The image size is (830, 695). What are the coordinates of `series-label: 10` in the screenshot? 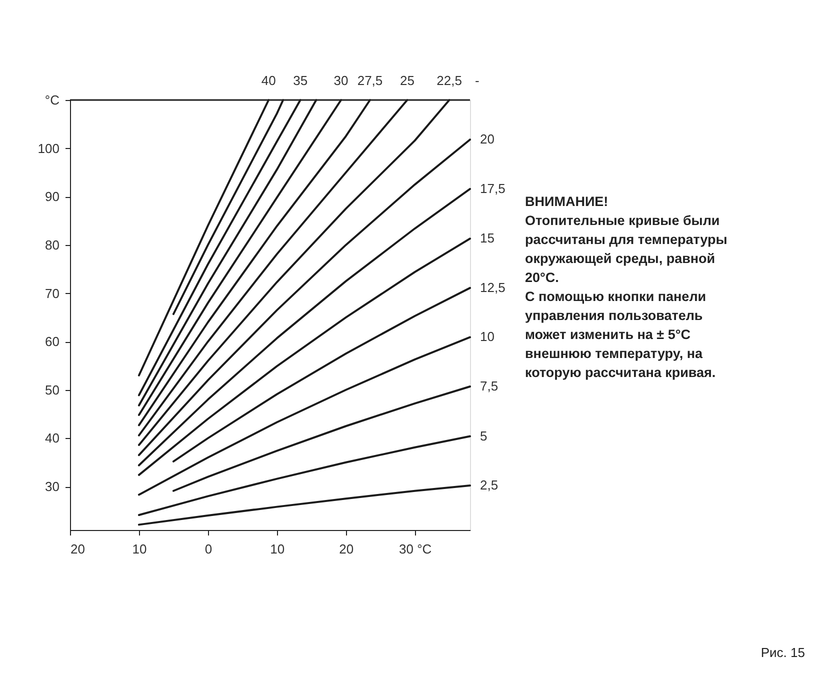 It's located at (487, 336).